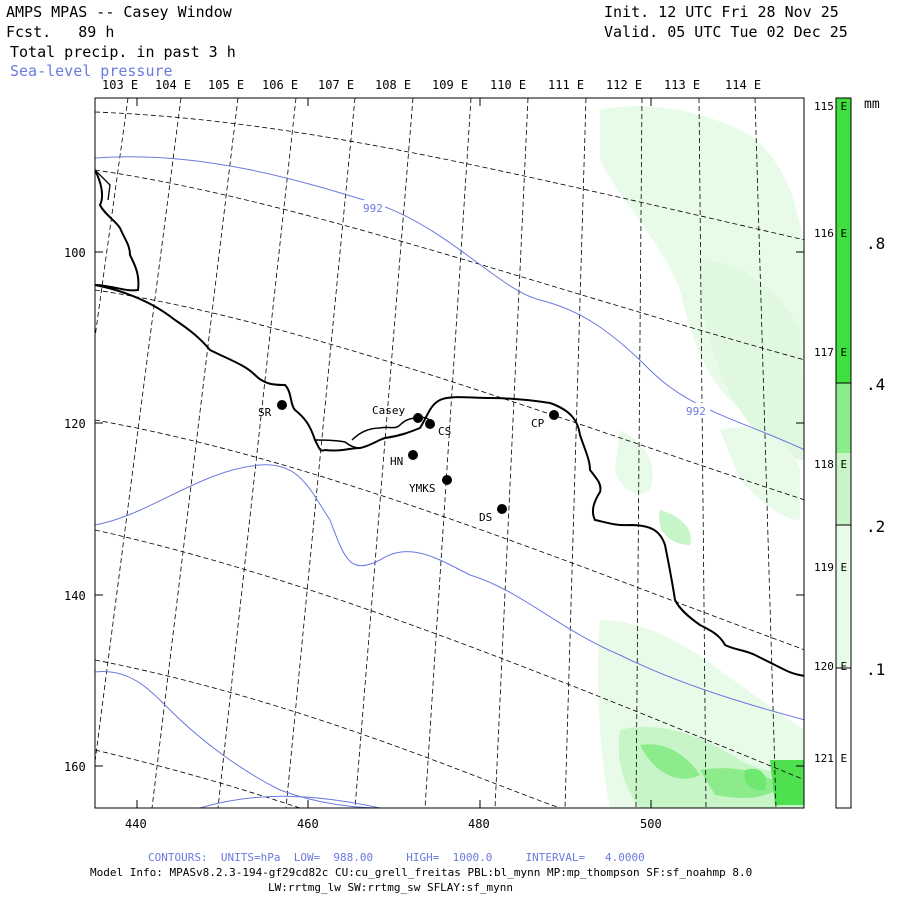 This screenshot has width=900, height=900. What do you see at coordinates (830, 106) in the screenshot?
I see `svg-text: 115 E` at bounding box center [830, 106].